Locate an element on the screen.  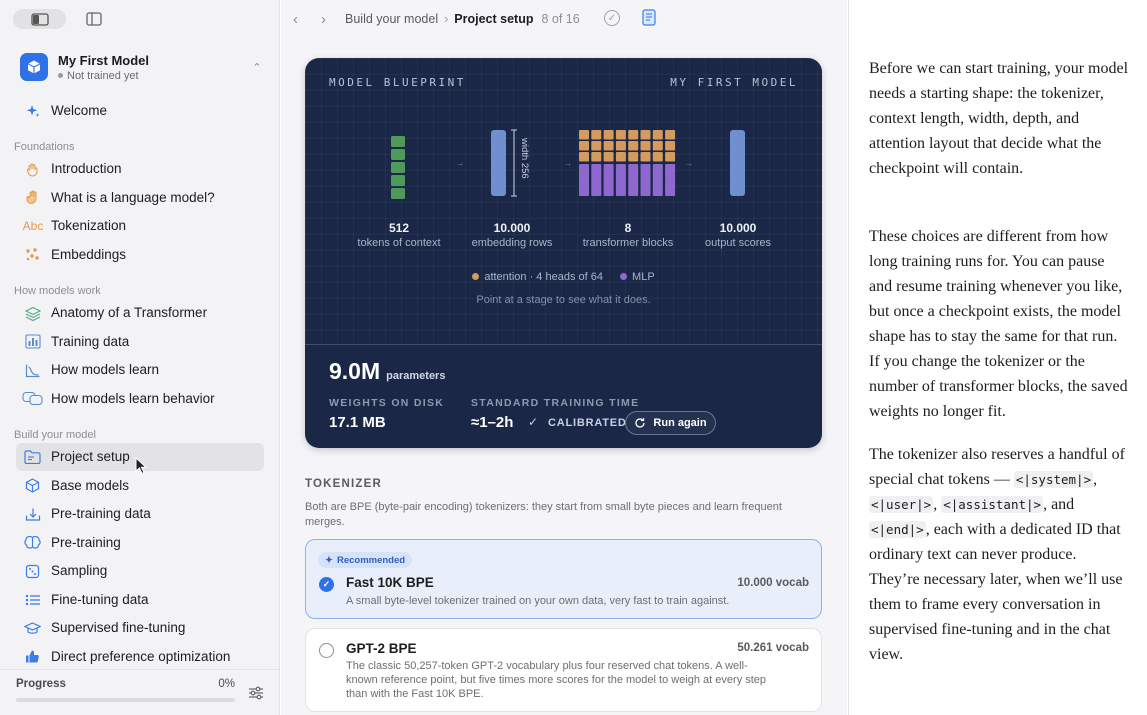
forward-chevron-icon: › is located at coordinates (323, 19).